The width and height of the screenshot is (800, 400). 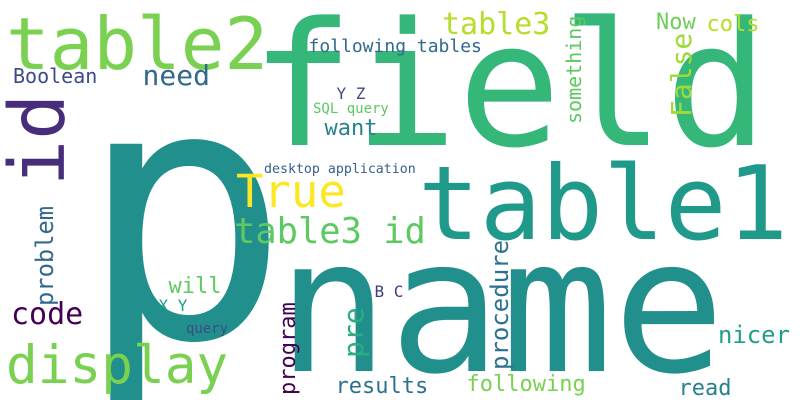 I want to click on word-read: read, so click(x=705, y=388).